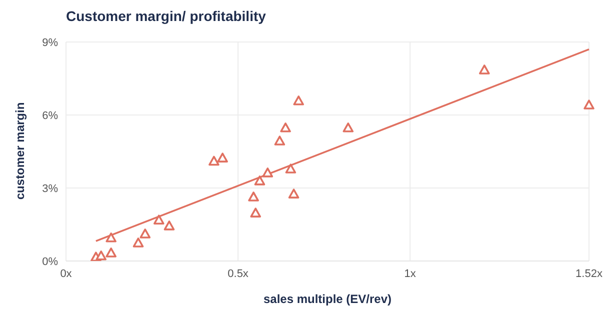  I want to click on y-tick-label: 6%, so click(50, 116).